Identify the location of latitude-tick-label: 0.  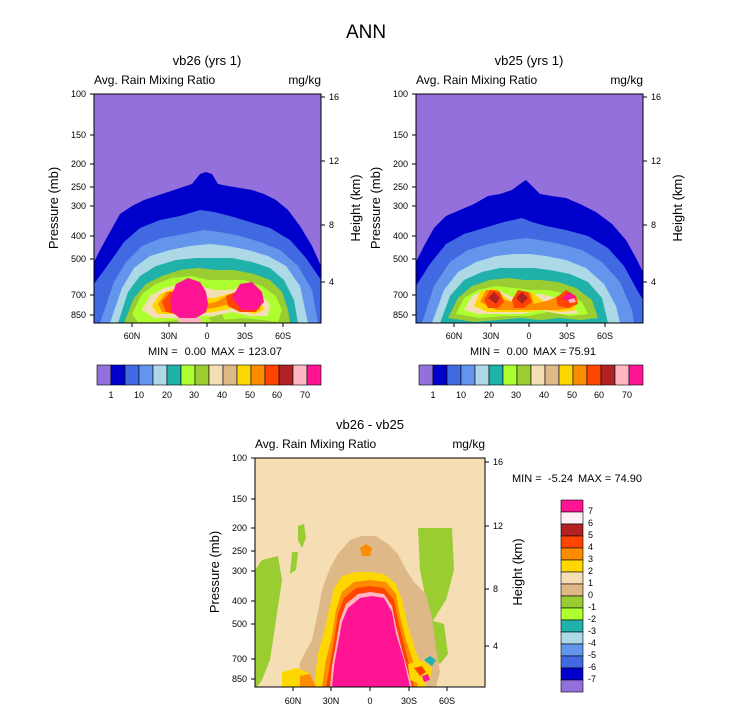
(206, 336).